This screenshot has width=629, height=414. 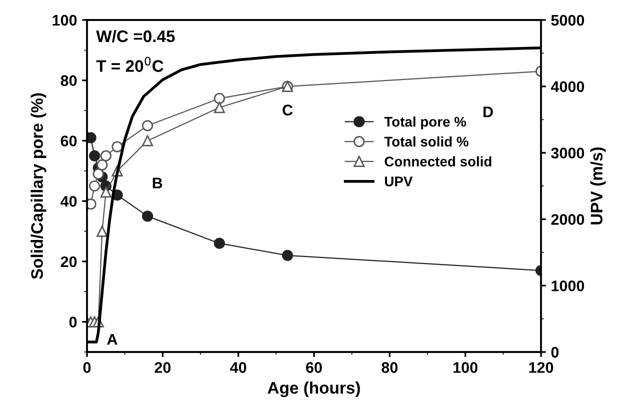 What do you see at coordinates (438, 161) in the screenshot?
I see `legend-label: Connected solid` at bounding box center [438, 161].